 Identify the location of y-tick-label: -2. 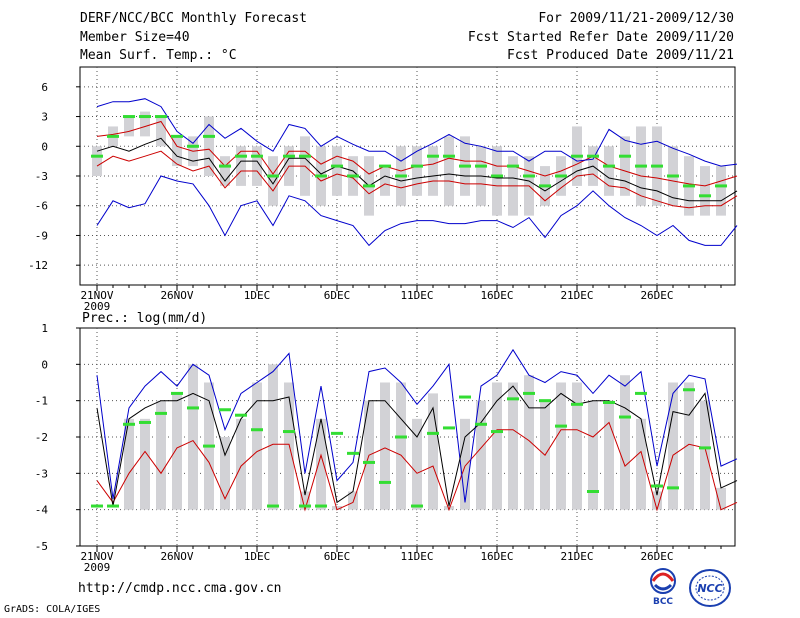
(41, 437).